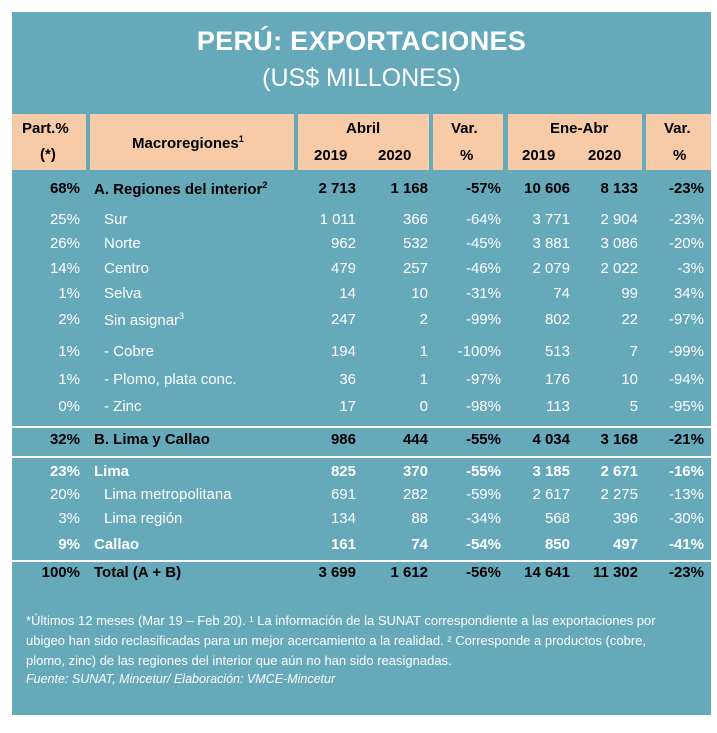  What do you see at coordinates (188, 143) in the screenshot?
I see `header-macro-label: Macroregiones1` at bounding box center [188, 143].